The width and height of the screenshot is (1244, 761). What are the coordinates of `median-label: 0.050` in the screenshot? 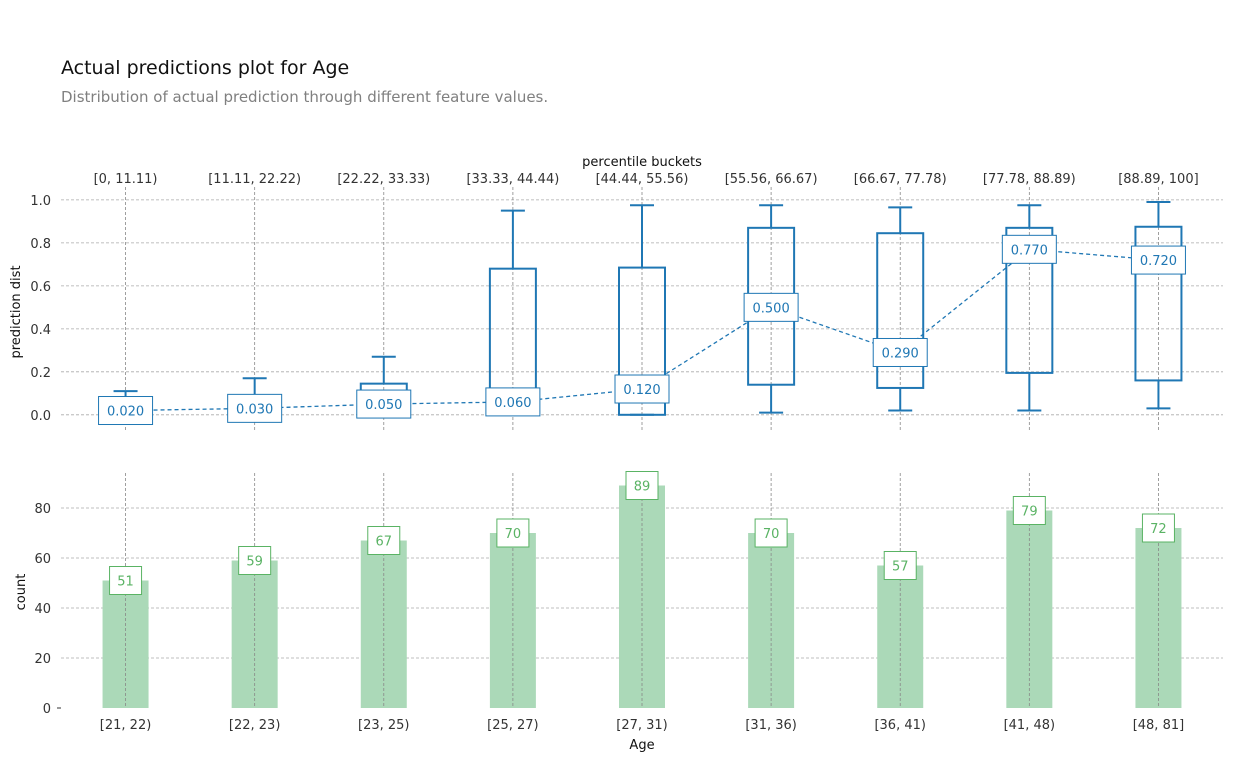 It's located at (383, 405).